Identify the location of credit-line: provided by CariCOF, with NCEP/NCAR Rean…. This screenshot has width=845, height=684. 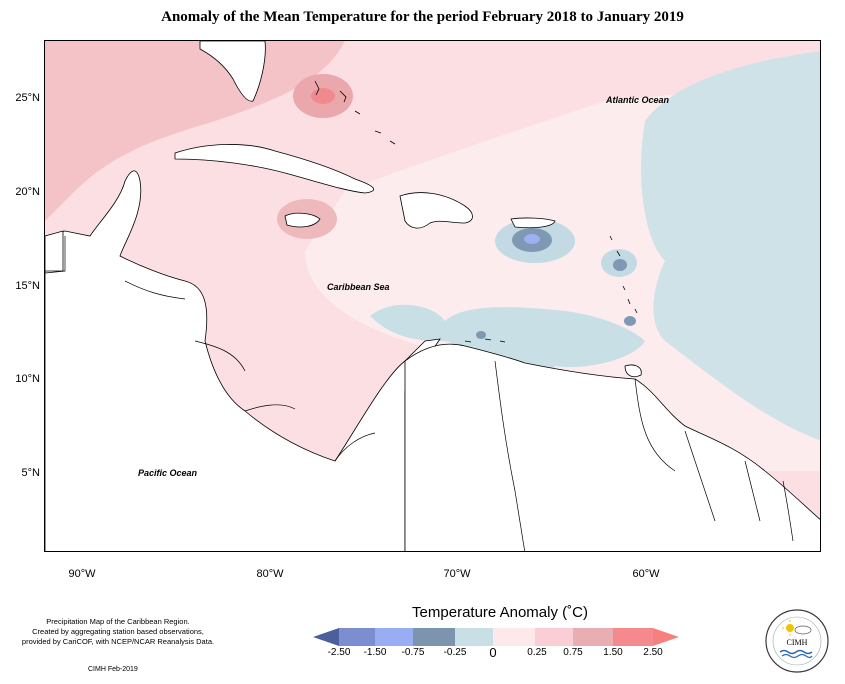
(118, 641).